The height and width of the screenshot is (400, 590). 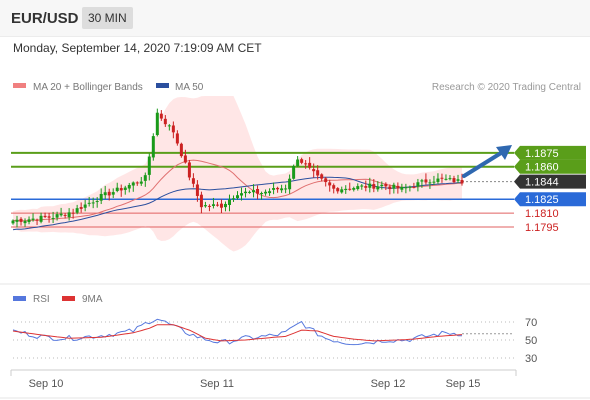 I want to click on rsi-legend-swatch, so click(x=19, y=298).